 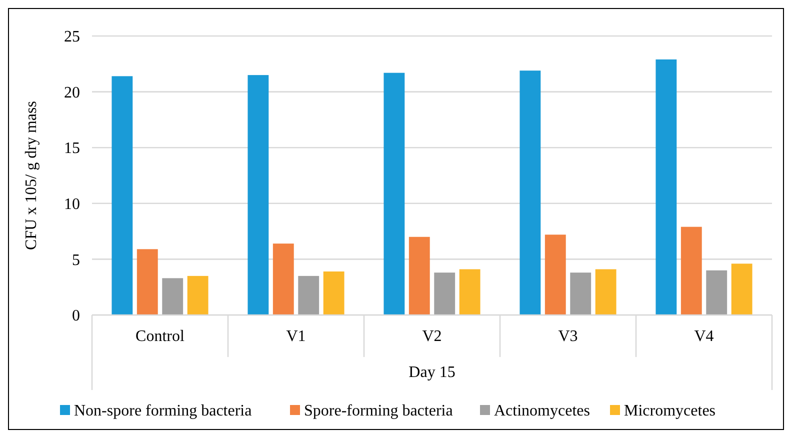 What do you see at coordinates (76, 316) in the screenshot?
I see `y-tick-label: 0` at bounding box center [76, 316].